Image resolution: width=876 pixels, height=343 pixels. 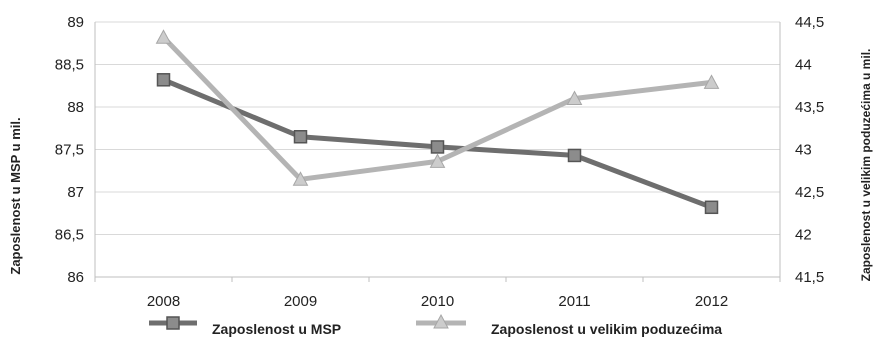 I want to click on y-left-tick-label: 88,5, so click(x=69, y=65).